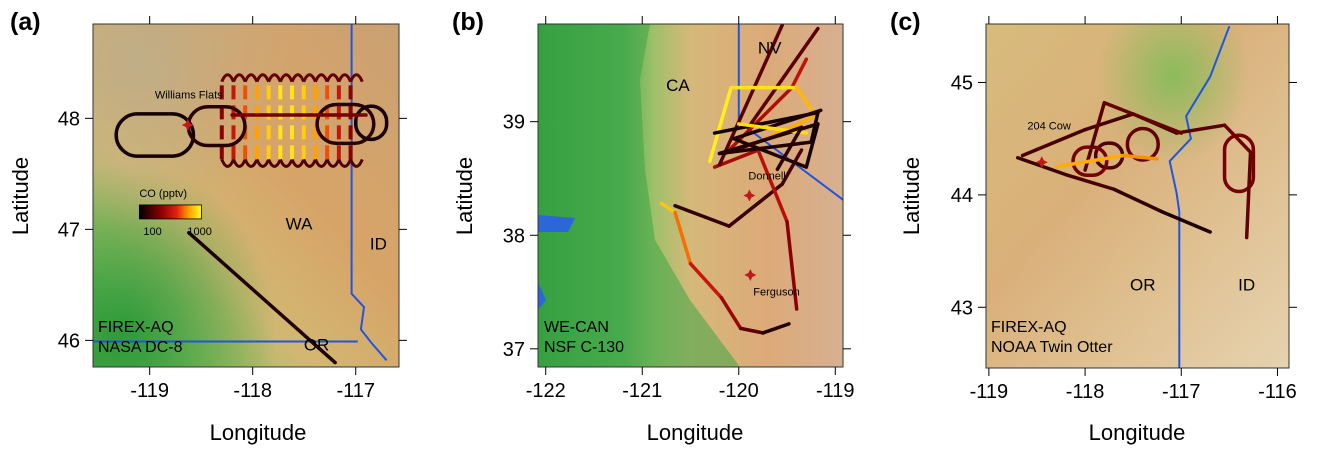  What do you see at coordinates (678, 85) in the screenshot?
I see `place-label: CA` at bounding box center [678, 85].